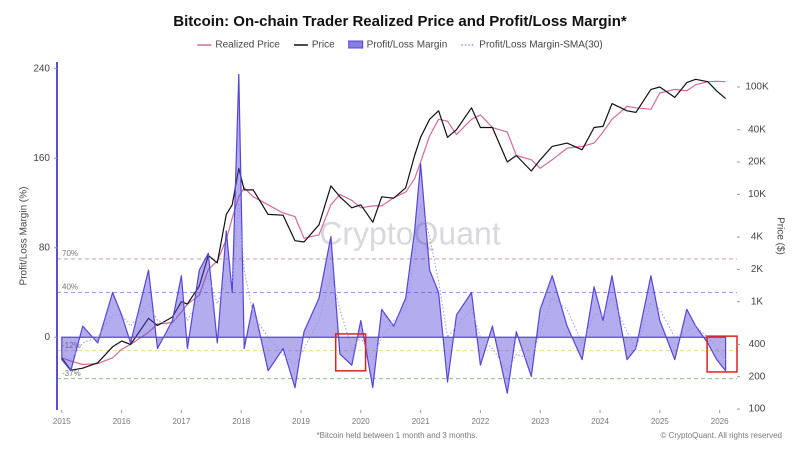  Describe the element at coordinates (757, 87) in the screenshot. I see `y2-tick-label: 100K` at that location.